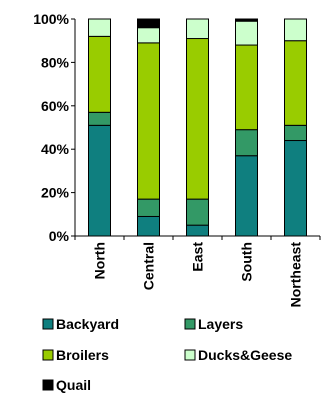 Image resolution: width=331 pixels, height=396 pixels. What do you see at coordinates (148, 207) in the screenshot?
I see `bar-central-layers` at bounding box center [148, 207].